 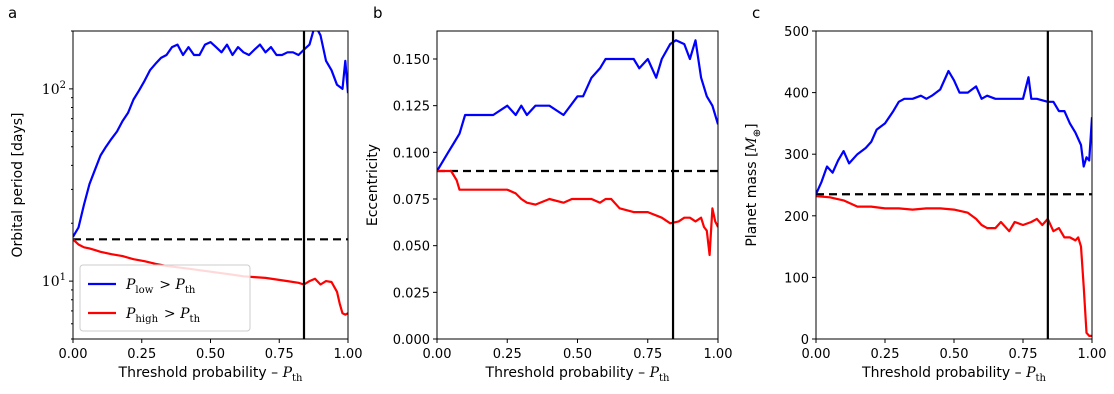 I want to click on y-tick-label: 0.025, so click(x=411, y=293).